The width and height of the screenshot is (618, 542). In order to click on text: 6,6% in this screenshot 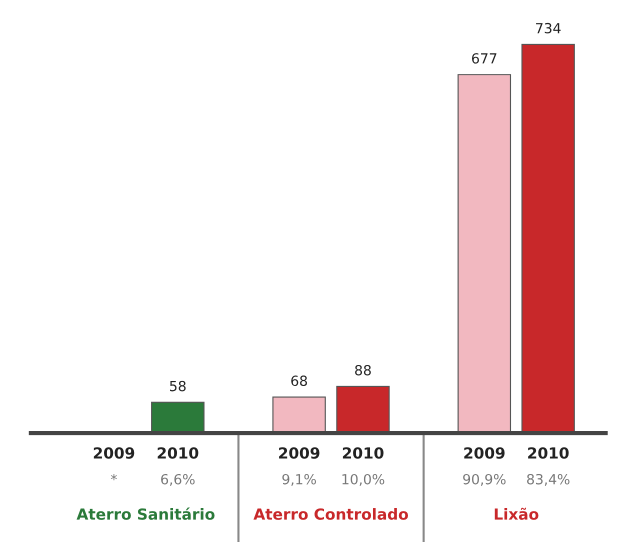, I will do `click(178, 480)`.